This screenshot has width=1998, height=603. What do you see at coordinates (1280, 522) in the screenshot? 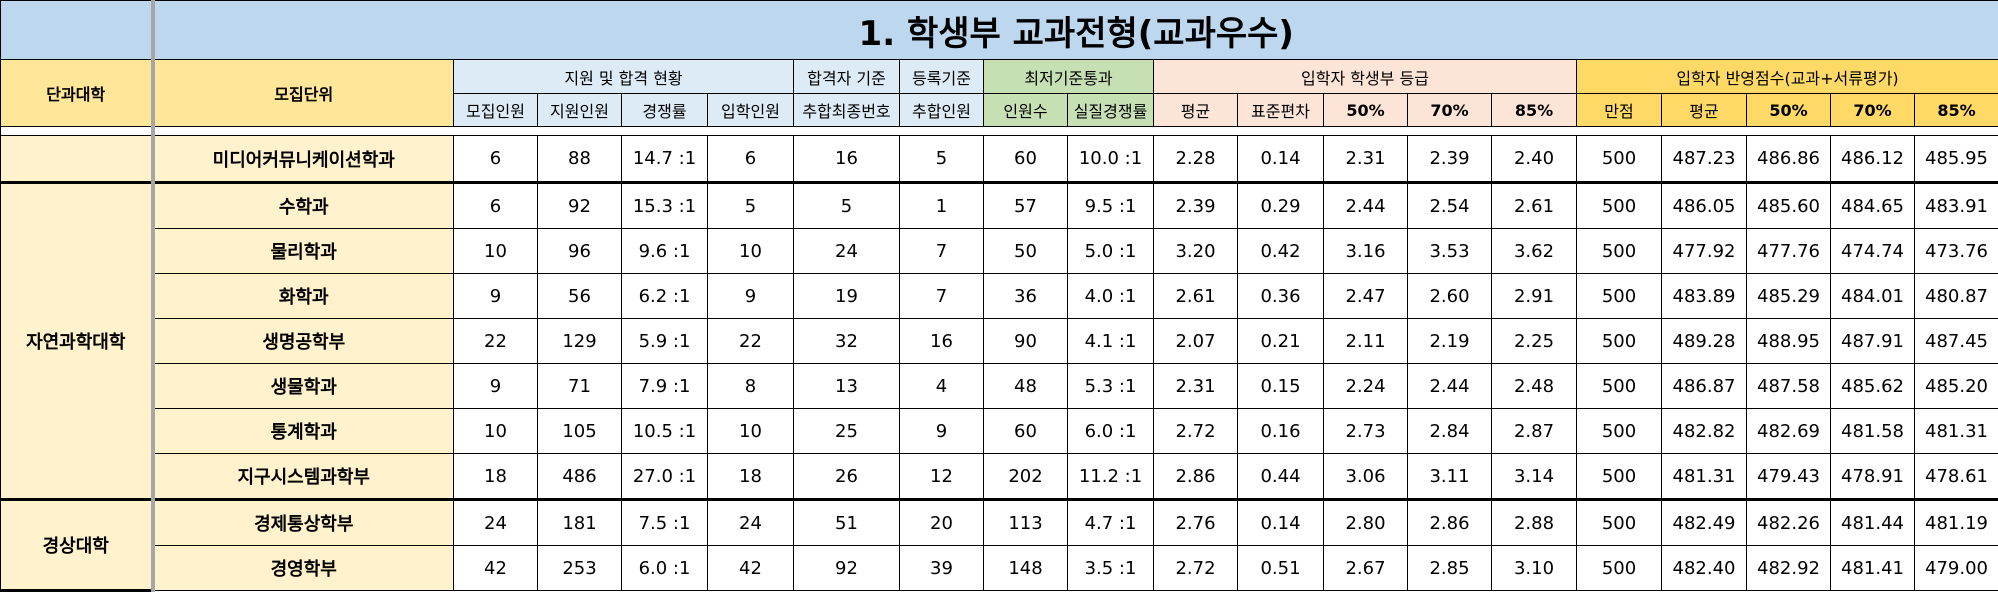
I see `value-cell: 0.14` at bounding box center [1280, 522].